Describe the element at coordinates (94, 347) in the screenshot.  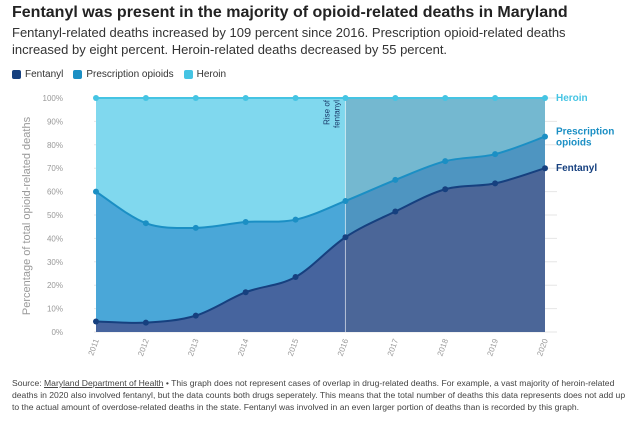
I see `x-tick-label: 2011` at that location.